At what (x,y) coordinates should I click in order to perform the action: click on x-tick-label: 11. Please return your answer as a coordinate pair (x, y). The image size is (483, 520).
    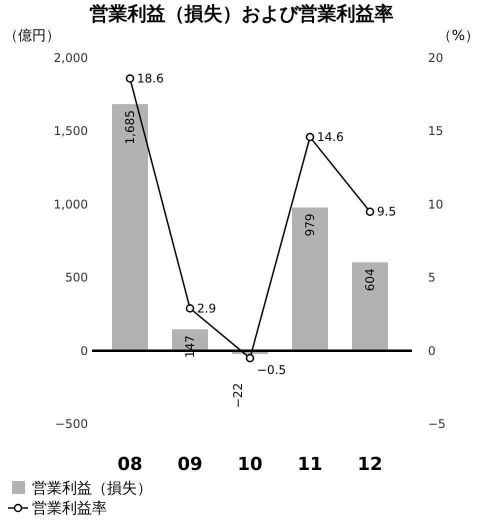
    Looking at the image, I should click on (310, 464).